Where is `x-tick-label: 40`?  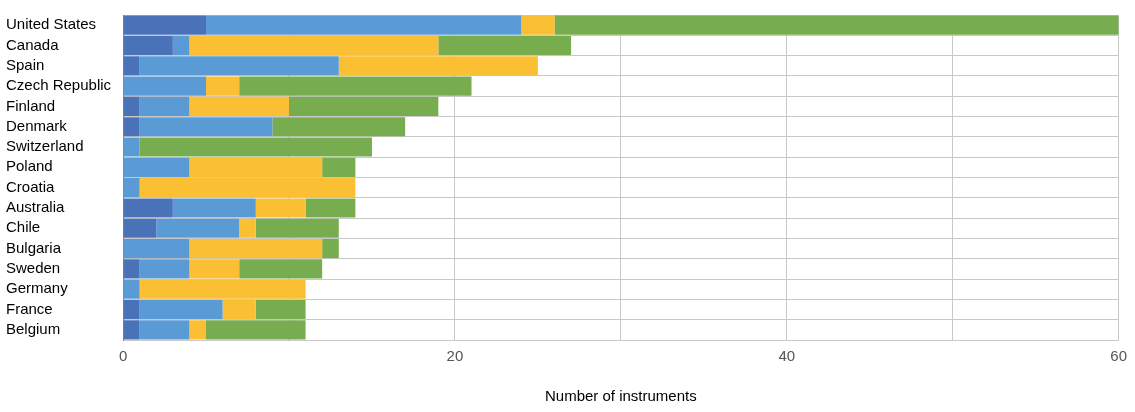 x-tick-label: 40 is located at coordinates (787, 356).